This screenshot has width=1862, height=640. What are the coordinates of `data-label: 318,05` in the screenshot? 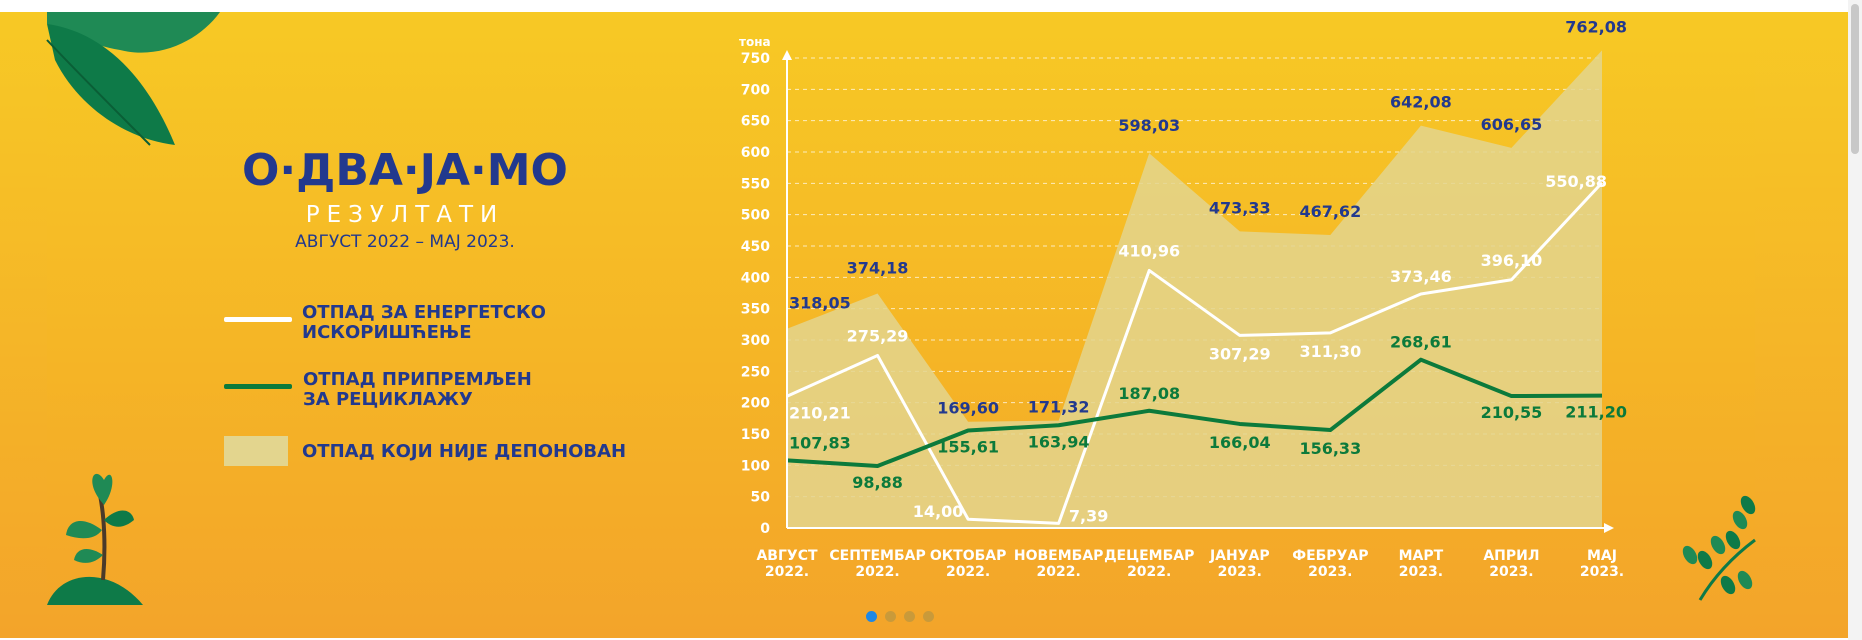 It's located at (820, 303).